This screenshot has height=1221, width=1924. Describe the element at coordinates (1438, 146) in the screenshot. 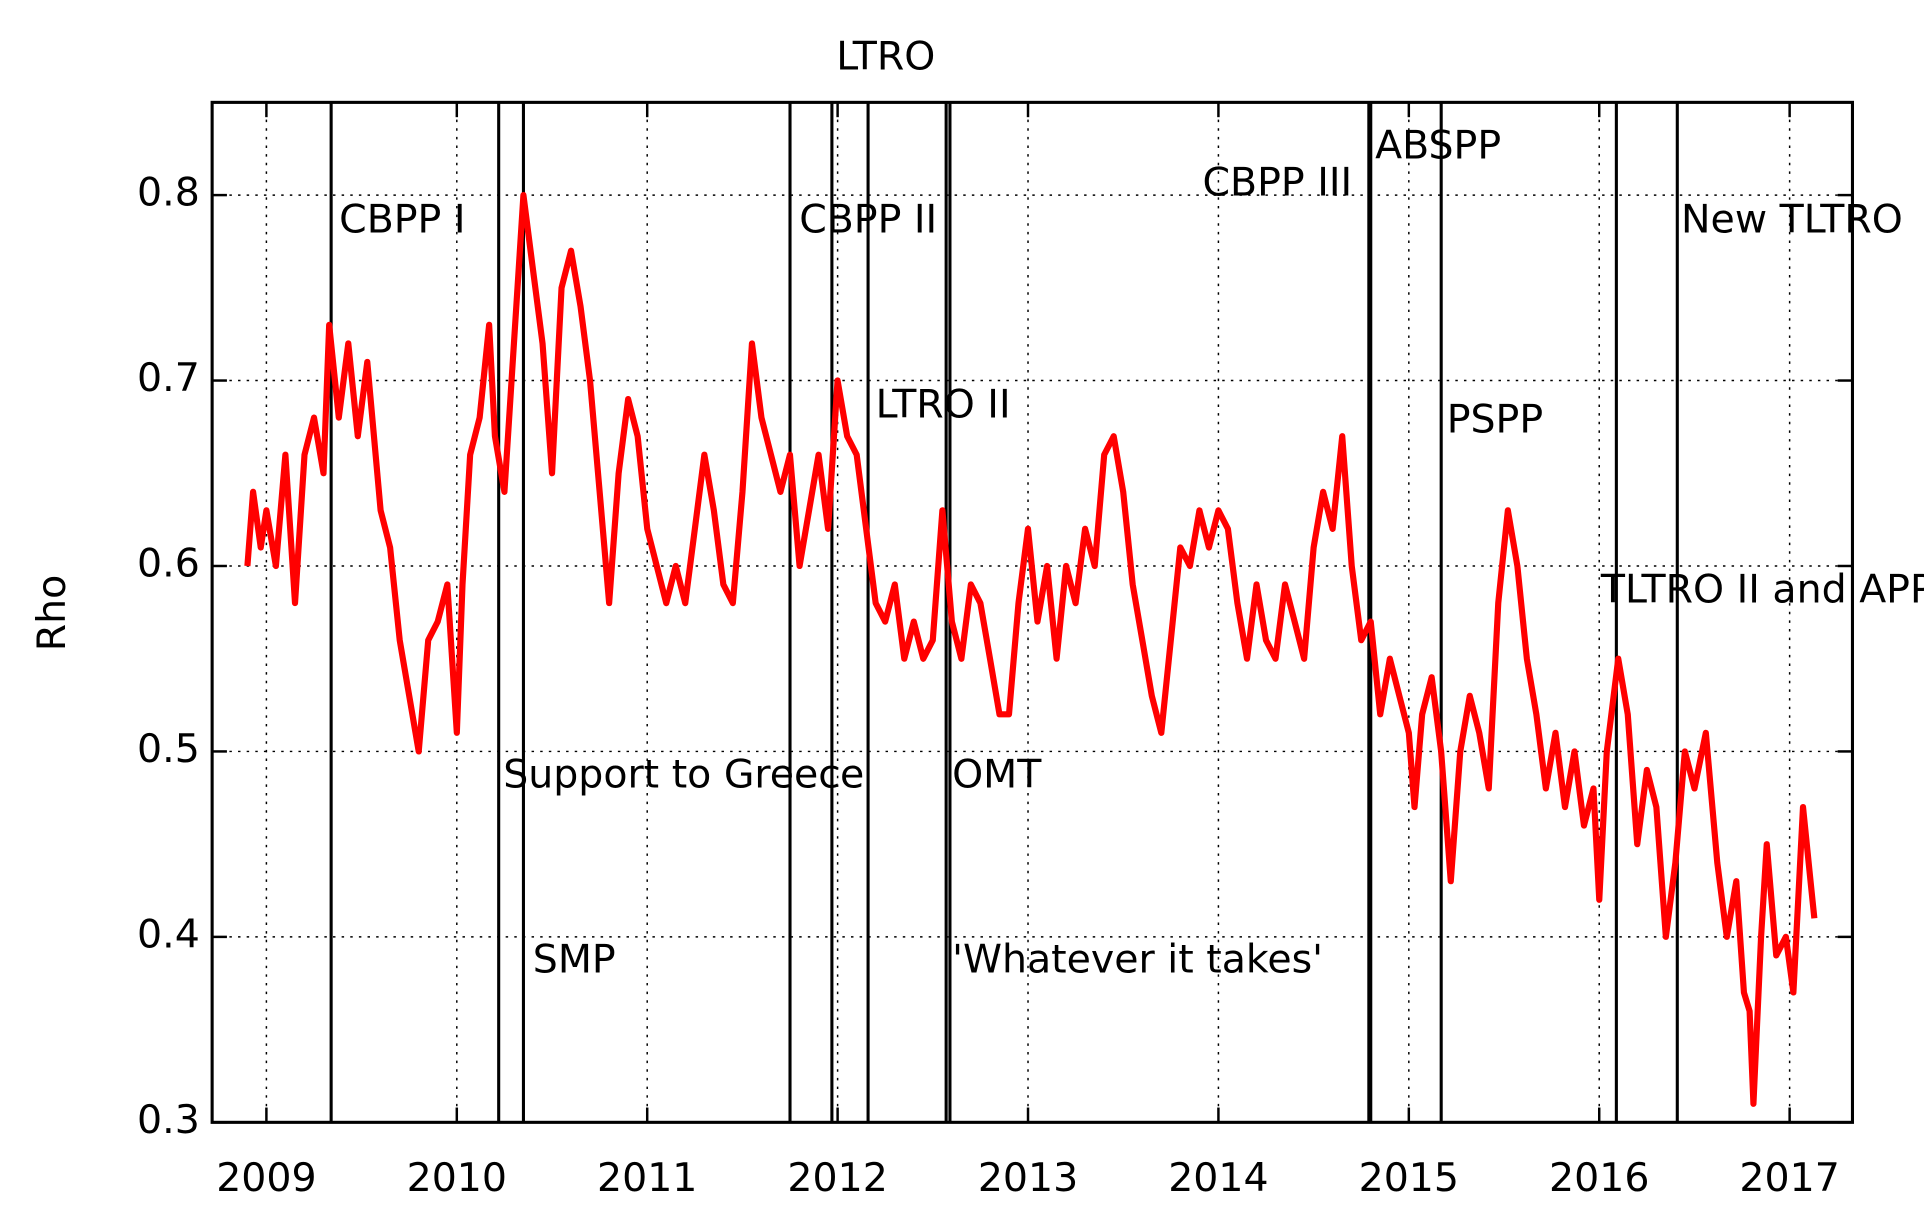

I see `event-label: ABSPP` at that location.